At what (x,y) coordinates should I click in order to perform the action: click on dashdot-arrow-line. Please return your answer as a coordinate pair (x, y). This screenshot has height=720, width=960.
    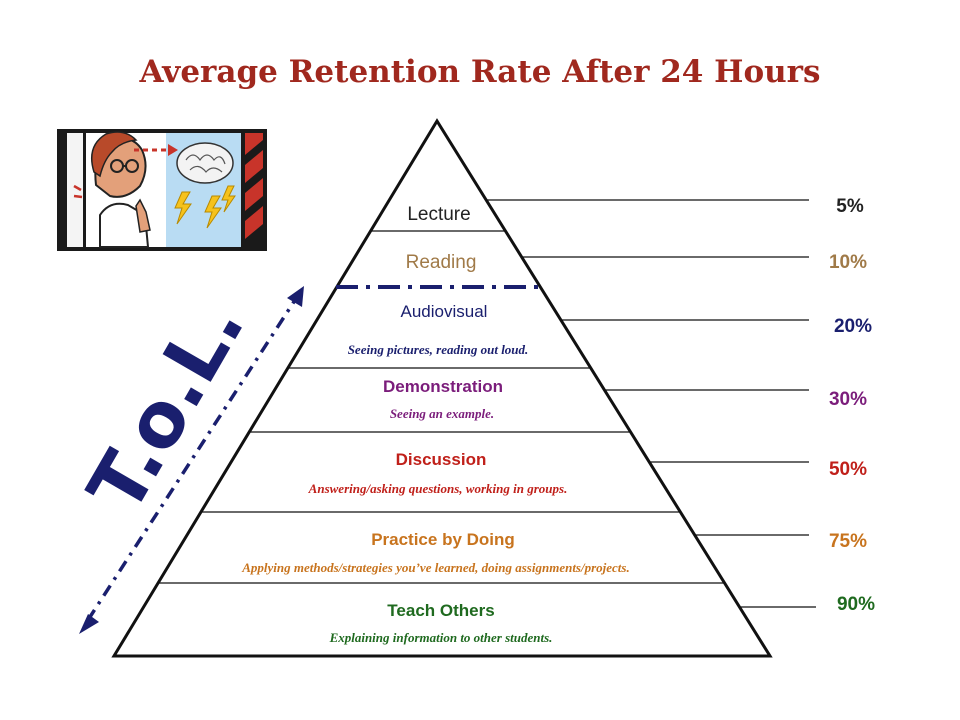
    Looking at the image, I should click on (192, 458).